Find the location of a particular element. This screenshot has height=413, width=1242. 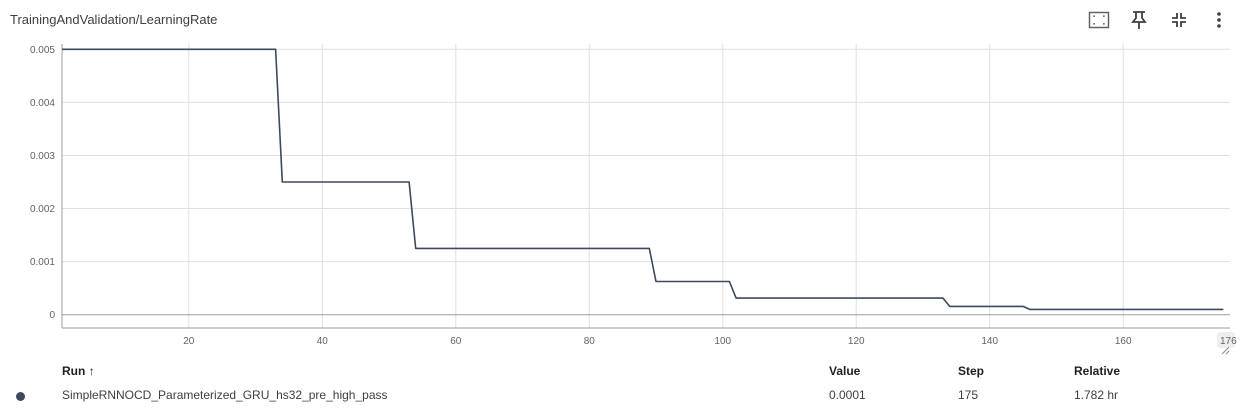

x-tick-label: 120 is located at coordinates (856, 341).